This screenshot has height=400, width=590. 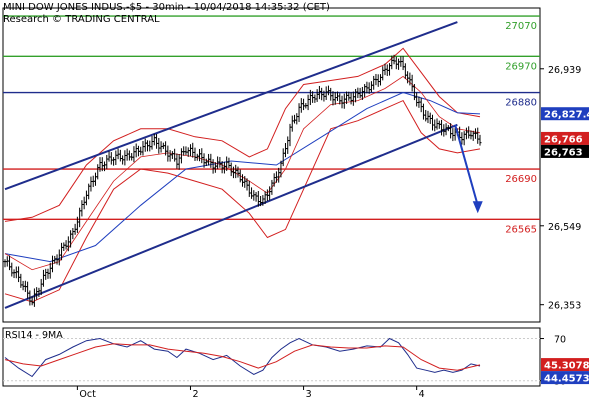 I want to click on rsi-tick-label: 70, so click(x=560, y=340).